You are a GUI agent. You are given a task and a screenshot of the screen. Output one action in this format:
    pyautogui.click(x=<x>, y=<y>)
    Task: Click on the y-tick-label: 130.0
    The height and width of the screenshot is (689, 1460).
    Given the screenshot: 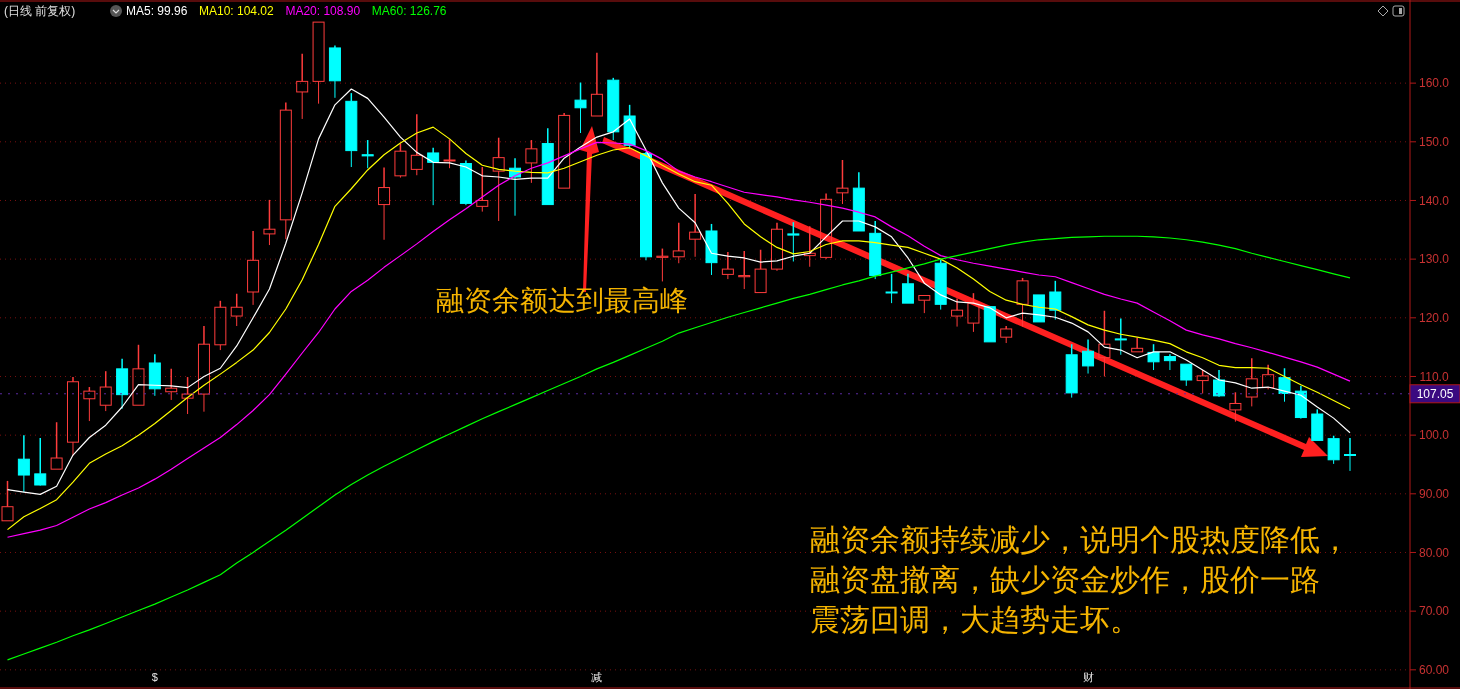 What is the action you would take?
    pyautogui.click(x=1434, y=259)
    